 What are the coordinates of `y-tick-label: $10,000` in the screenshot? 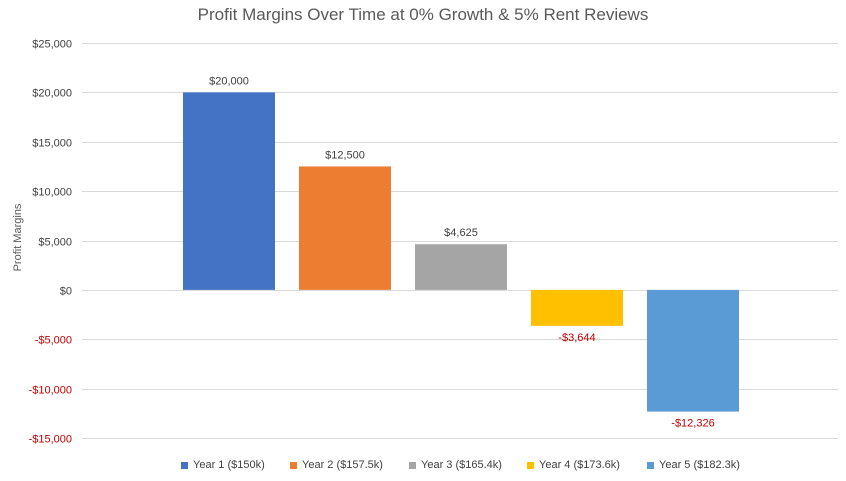 It's located at (52, 193).